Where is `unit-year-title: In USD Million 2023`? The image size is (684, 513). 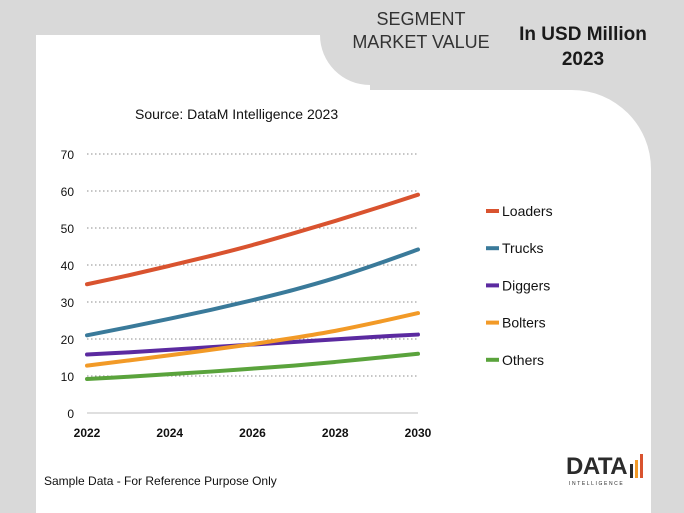
unit-year-title: In USD Million 2023 is located at coordinates (583, 47).